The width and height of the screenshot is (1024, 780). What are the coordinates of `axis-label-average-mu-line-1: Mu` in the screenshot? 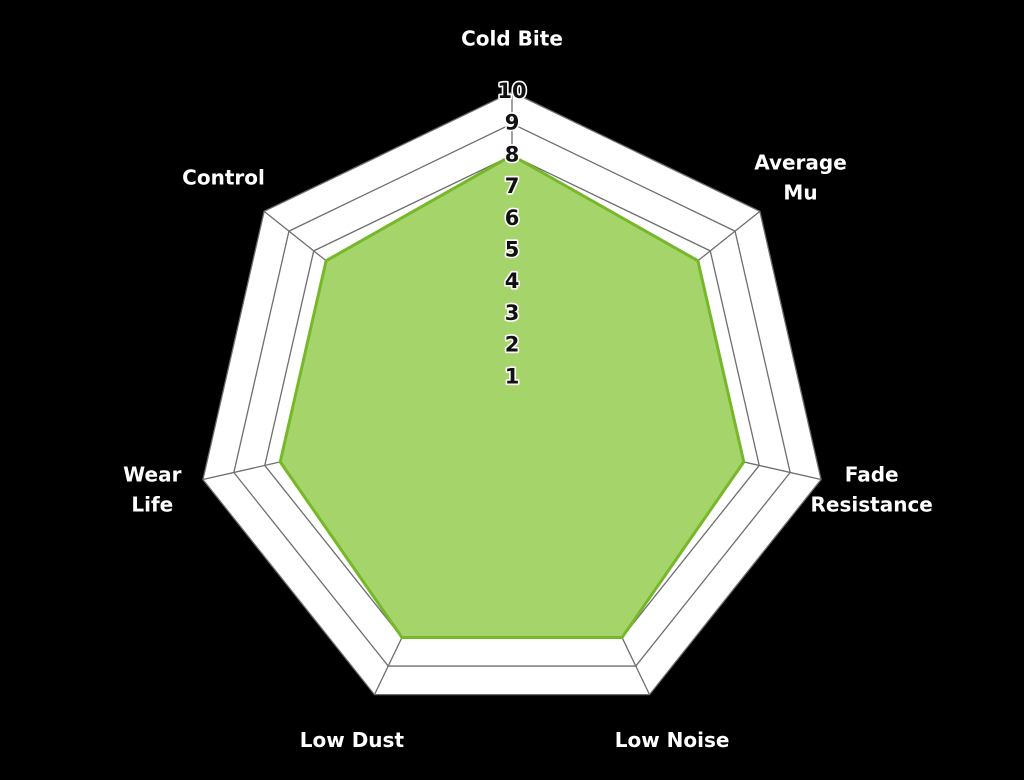 It's located at (800, 192).